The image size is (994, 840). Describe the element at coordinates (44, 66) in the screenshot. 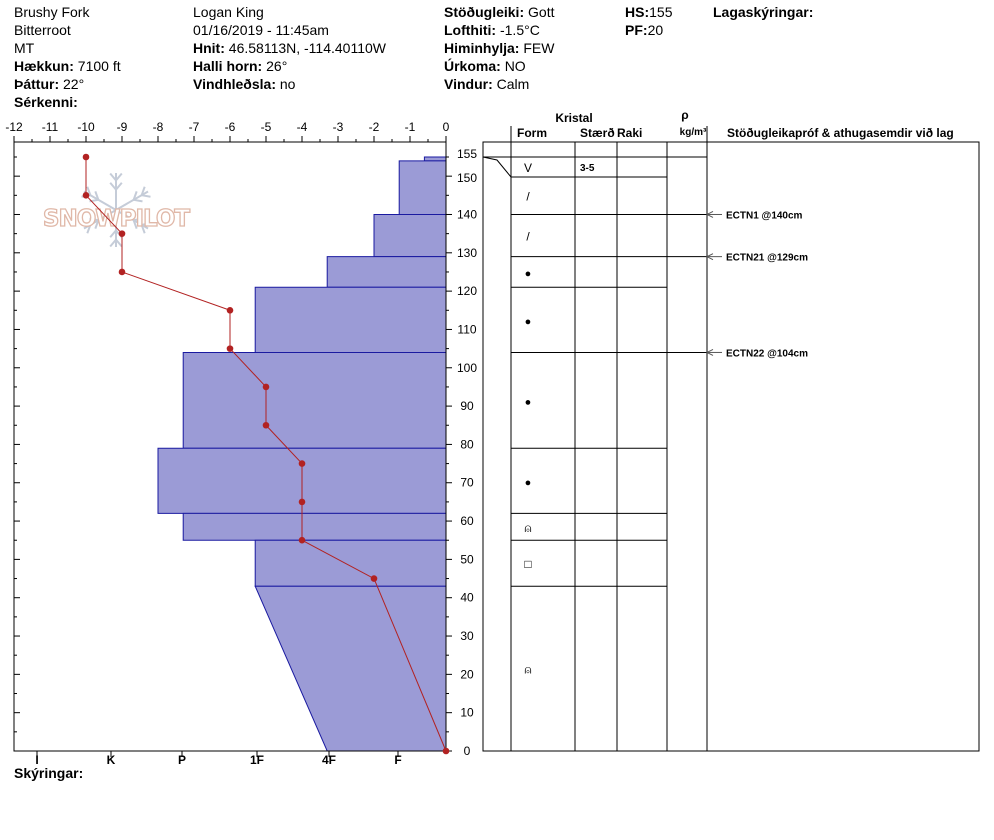

I see `elevation-label: Hækkun:` at that location.